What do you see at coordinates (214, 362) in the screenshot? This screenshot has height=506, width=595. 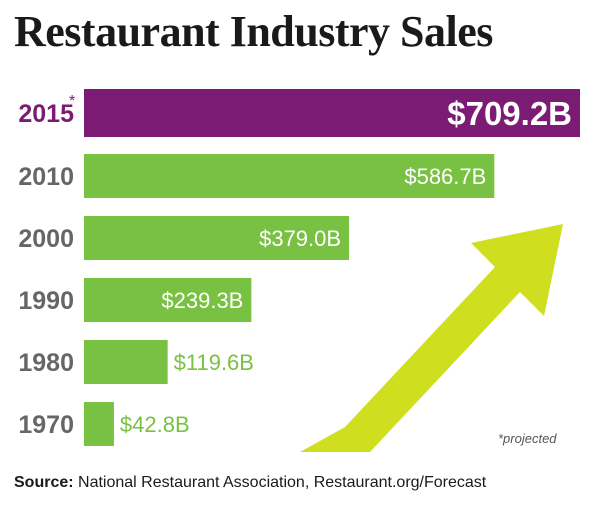 I see `value-label-1980: $119.6B` at bounding box center [214, 362].